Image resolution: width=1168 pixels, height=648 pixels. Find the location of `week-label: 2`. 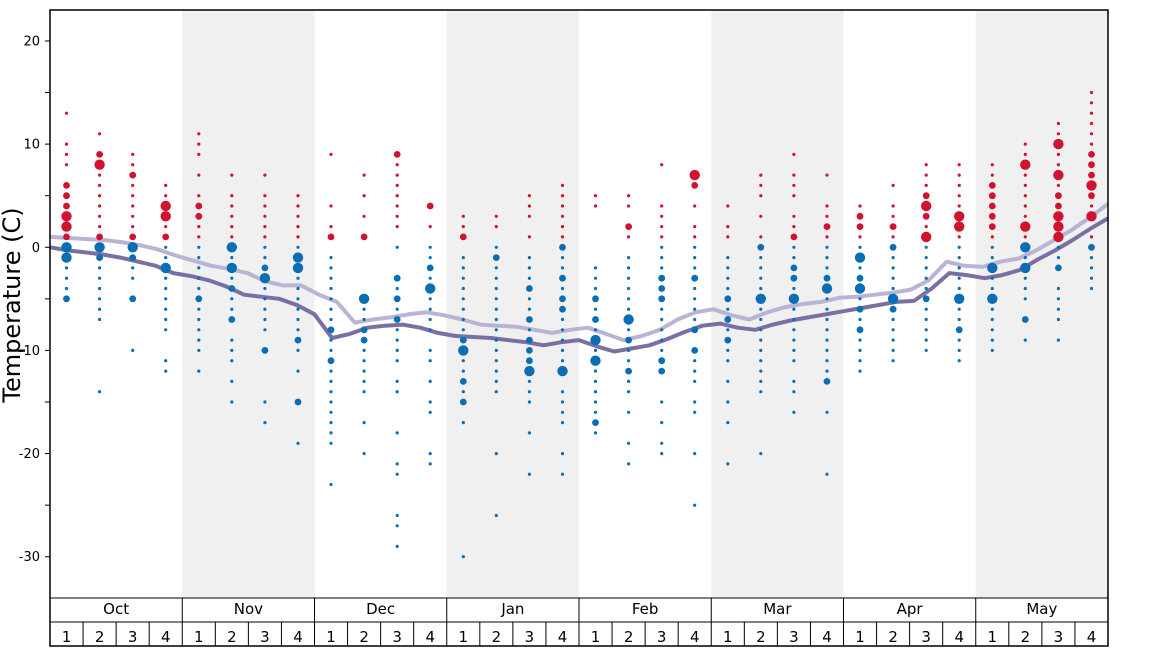

week-label: 2 is located at coordinates (629, 637).